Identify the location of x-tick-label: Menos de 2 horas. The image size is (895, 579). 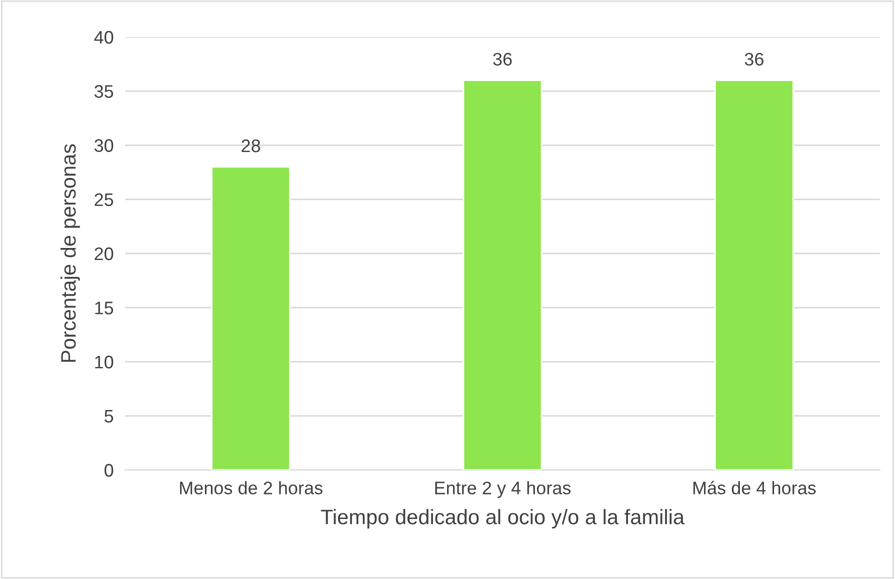
(251, 487).